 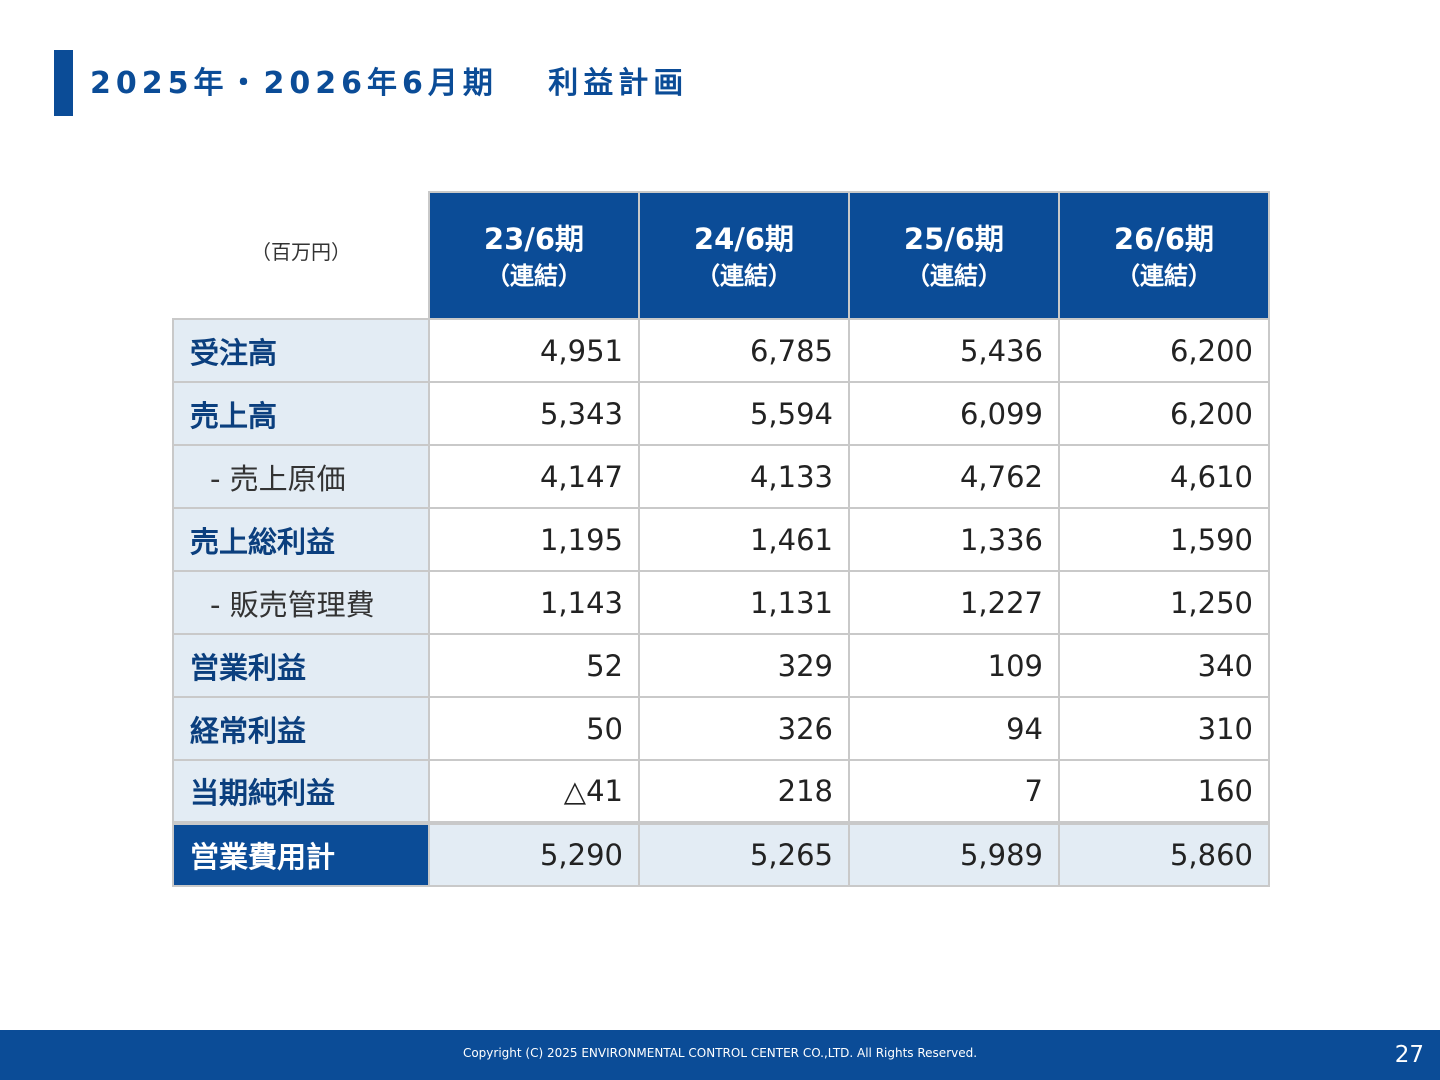 What do you see at coordinates (534, 728) in the screenshot?
I see `value-cell: 50` at bounding box center [534, 728].